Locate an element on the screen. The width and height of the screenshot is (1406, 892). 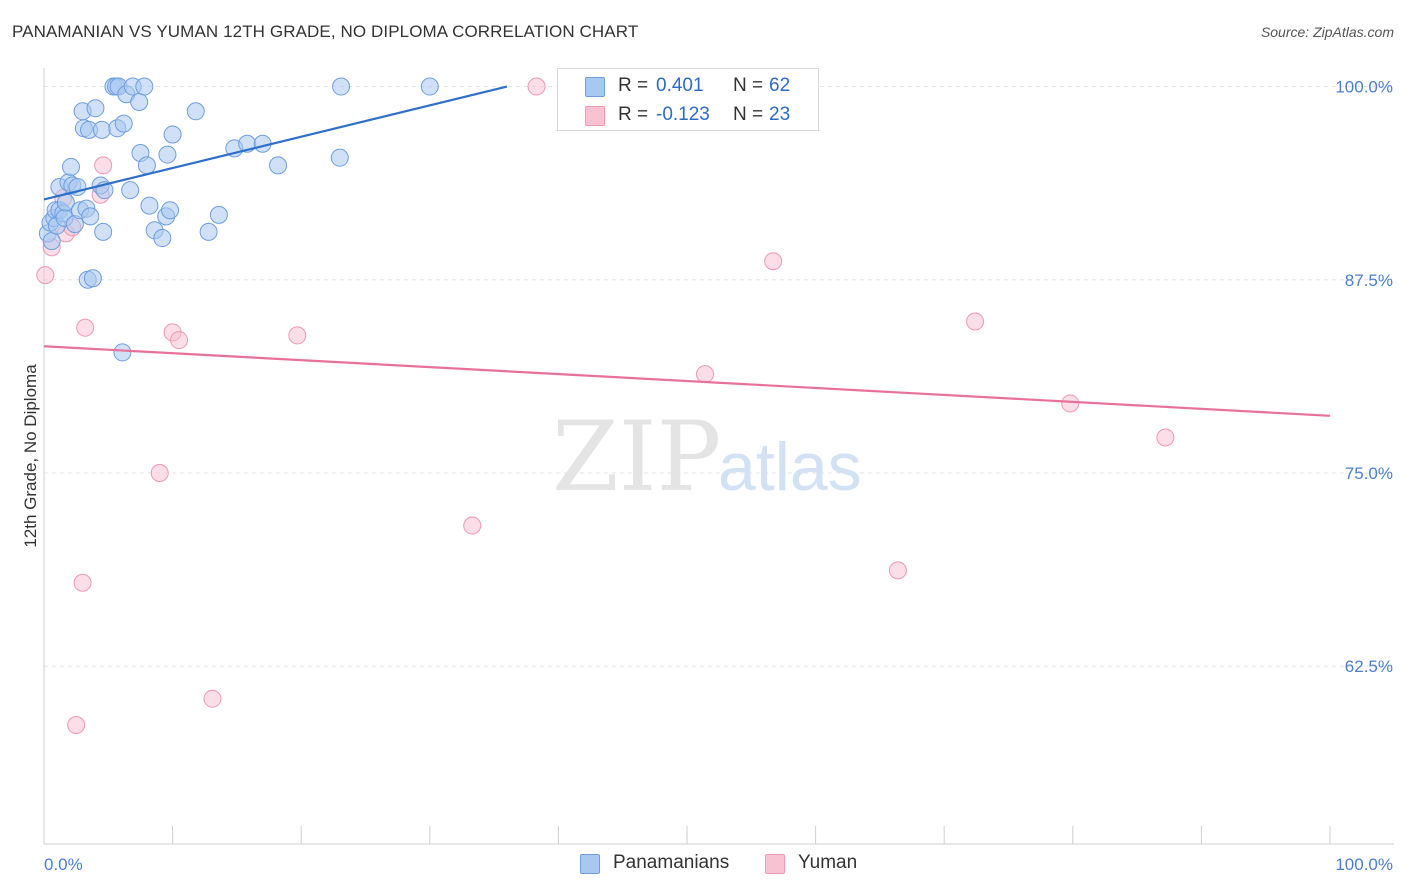
watermark: ZIP atlas is located at coordinates (707, 457).